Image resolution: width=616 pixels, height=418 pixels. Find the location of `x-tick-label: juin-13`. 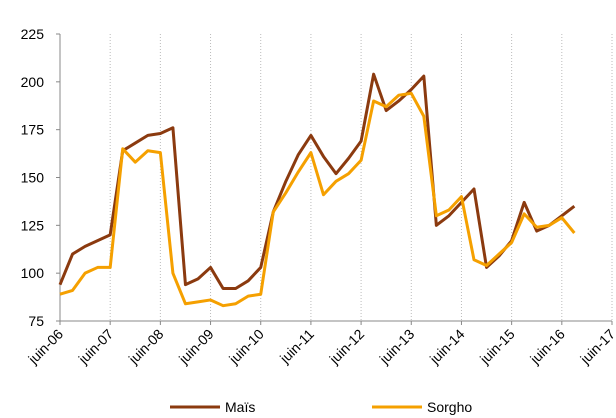

x-tick-label: juin-13 is located at coordinates (397, 347).